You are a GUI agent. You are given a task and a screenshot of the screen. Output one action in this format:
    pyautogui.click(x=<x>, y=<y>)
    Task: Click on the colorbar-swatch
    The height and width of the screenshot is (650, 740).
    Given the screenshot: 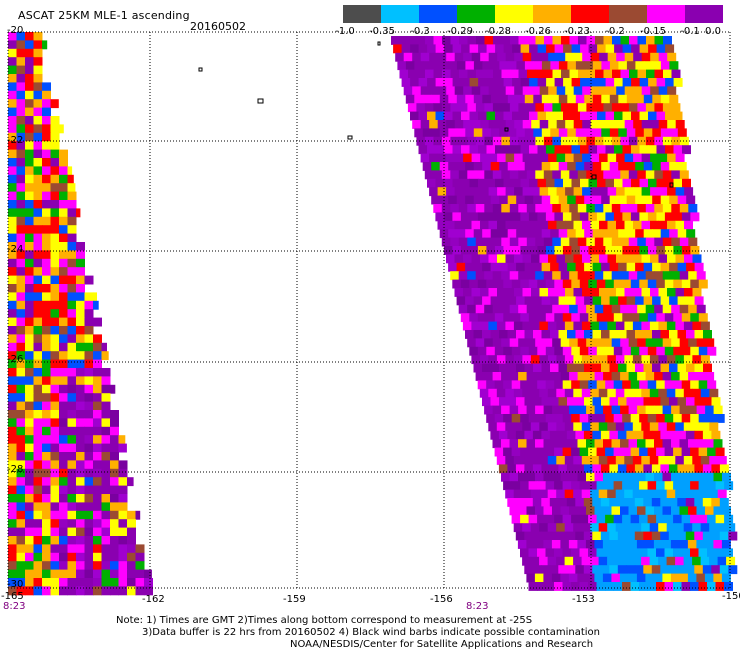 What is the action you would take?
    pyautogui.click(x=400, y=14)
    